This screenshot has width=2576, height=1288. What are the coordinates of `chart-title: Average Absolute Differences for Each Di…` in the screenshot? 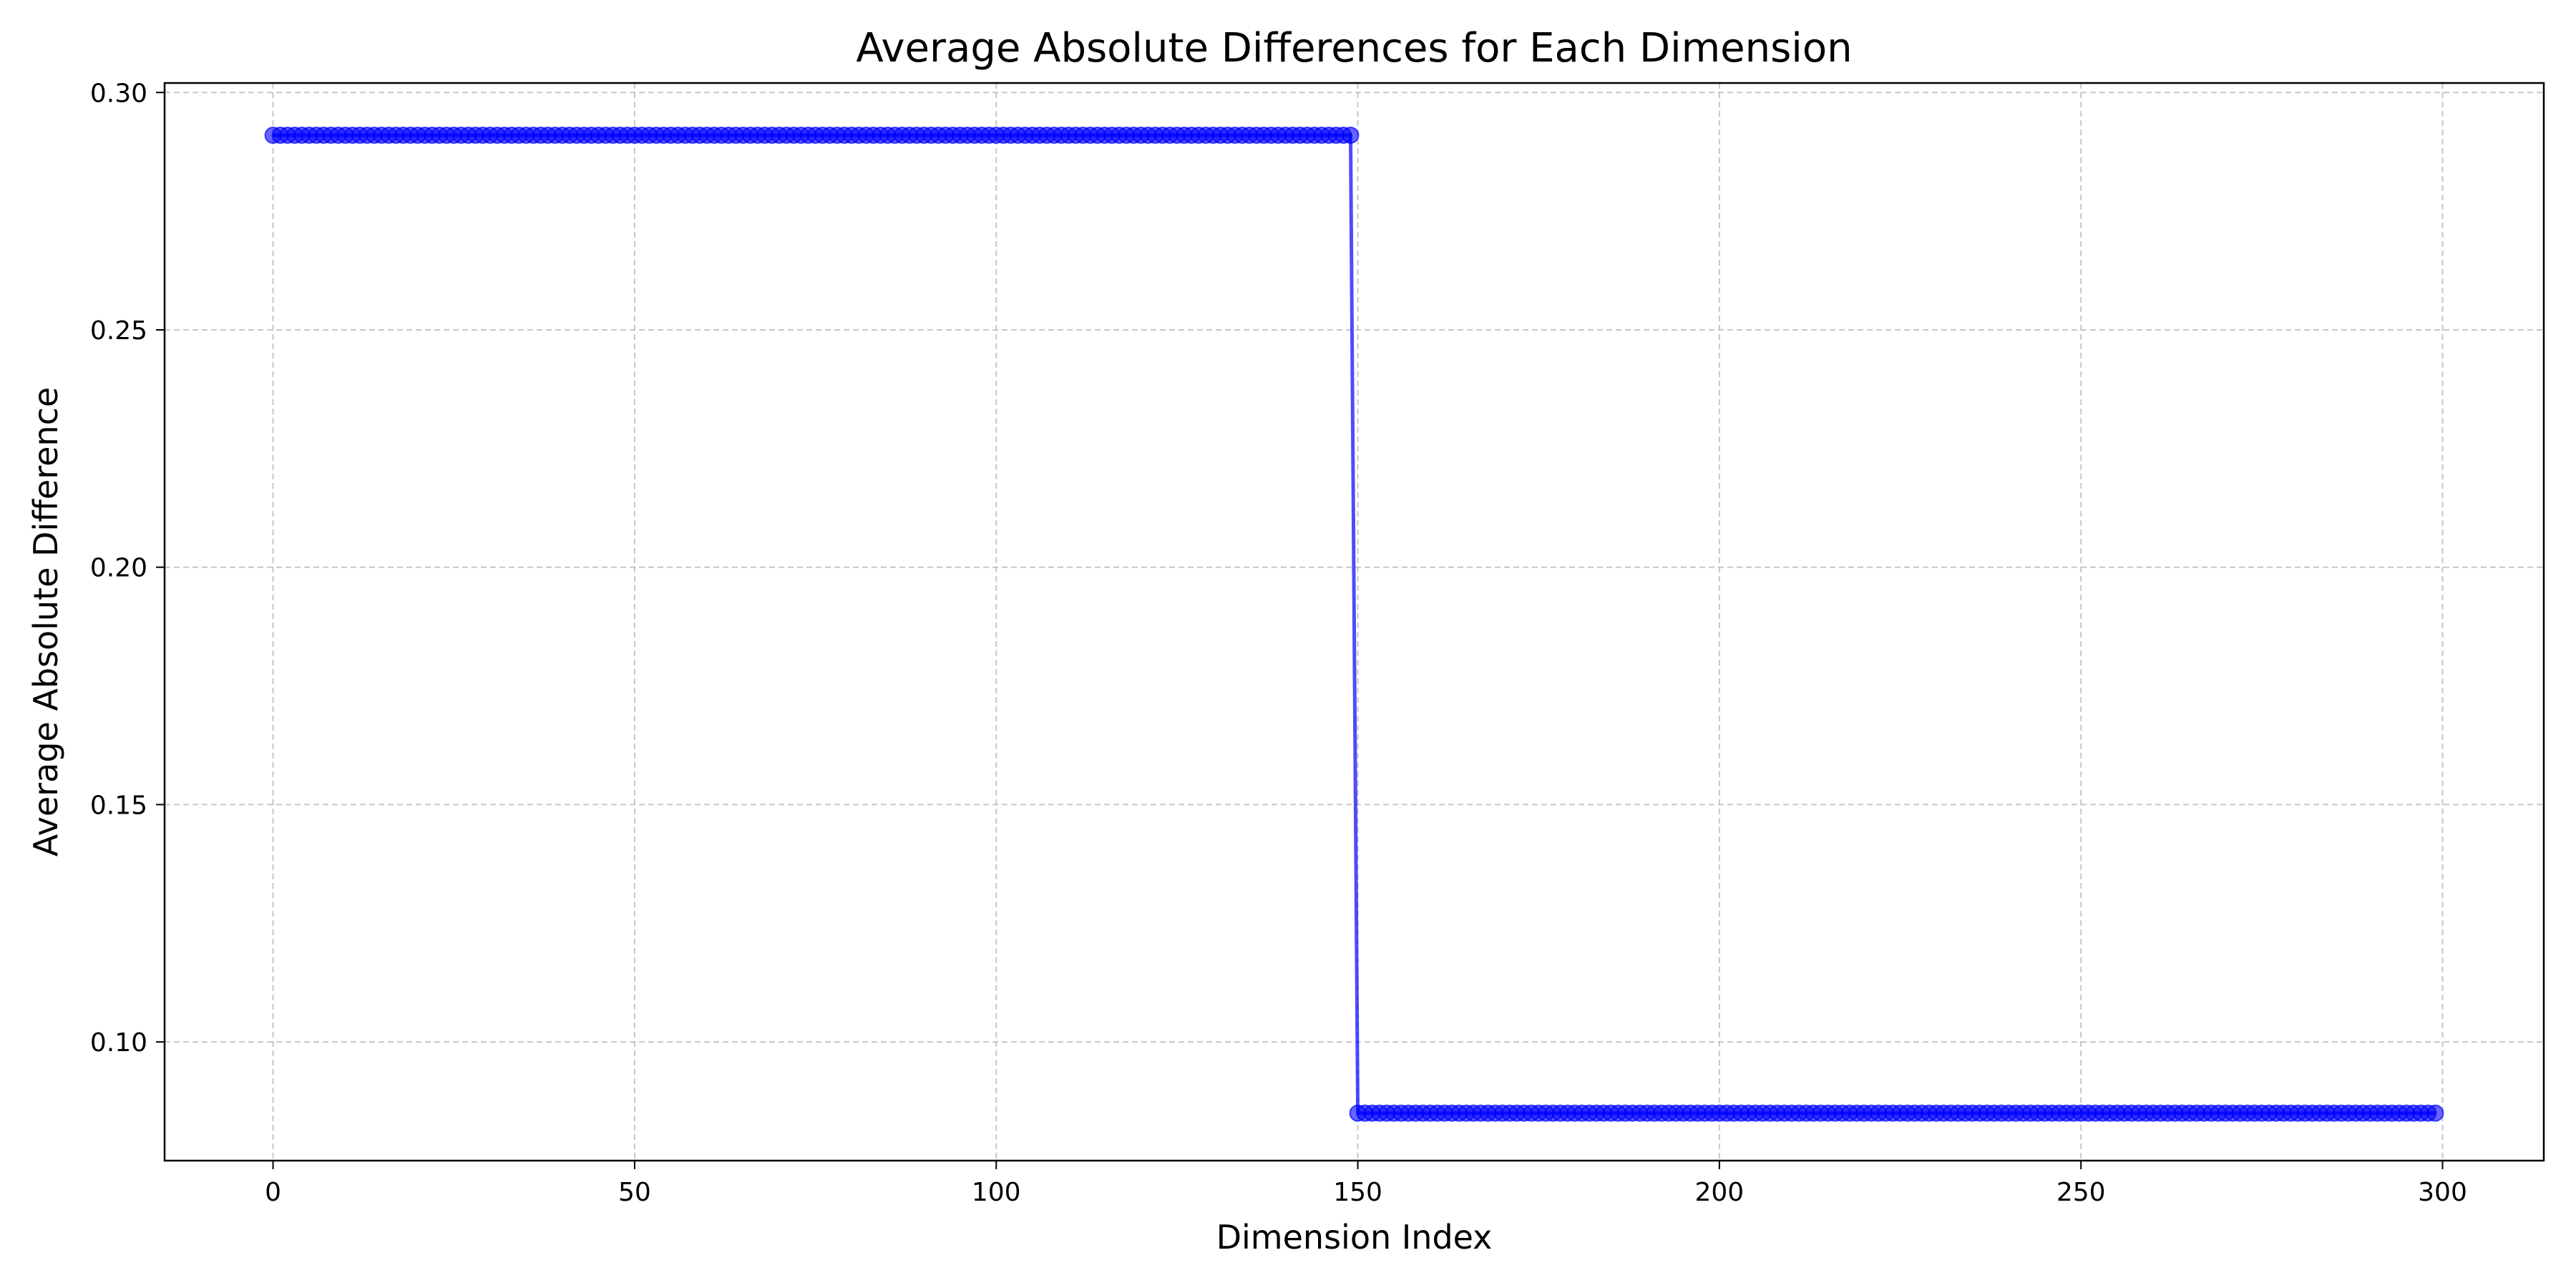 It's located at (1354, 48).